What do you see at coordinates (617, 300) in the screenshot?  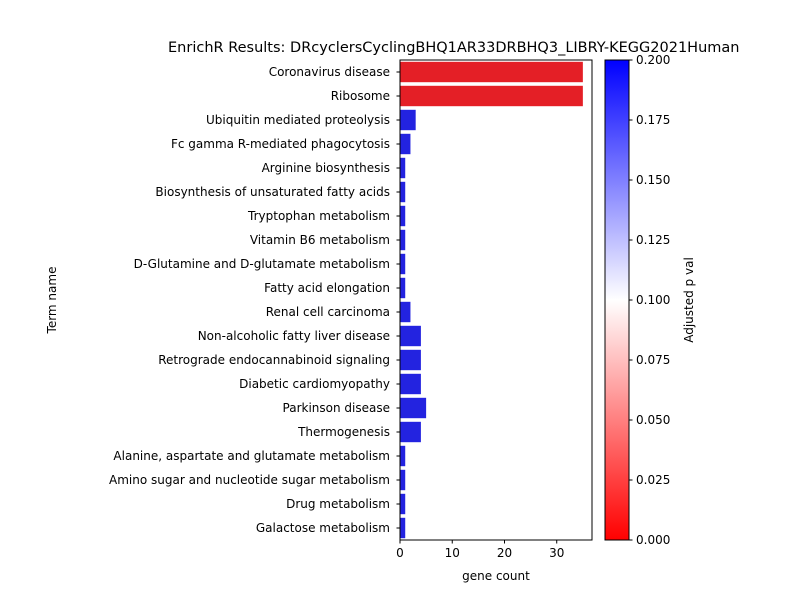 I see `colorbar` at bounding box center [617, 300].